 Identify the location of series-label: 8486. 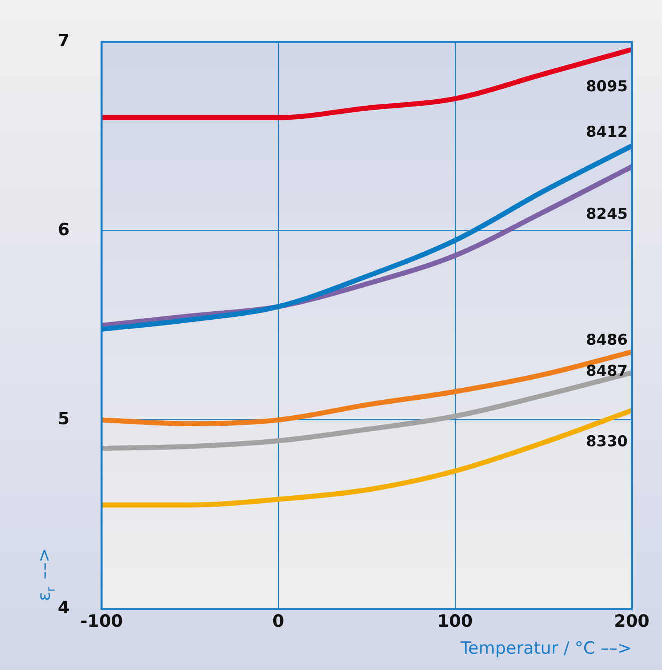
(607, 340).